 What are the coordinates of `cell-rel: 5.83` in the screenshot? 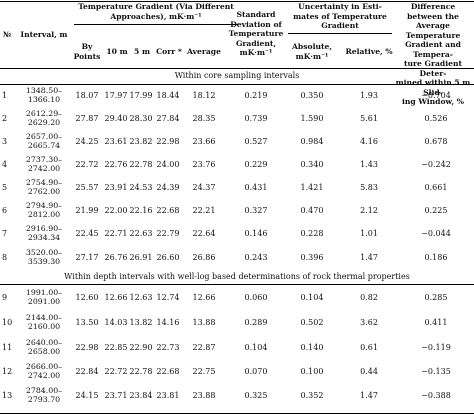 It's located at (369, 187).